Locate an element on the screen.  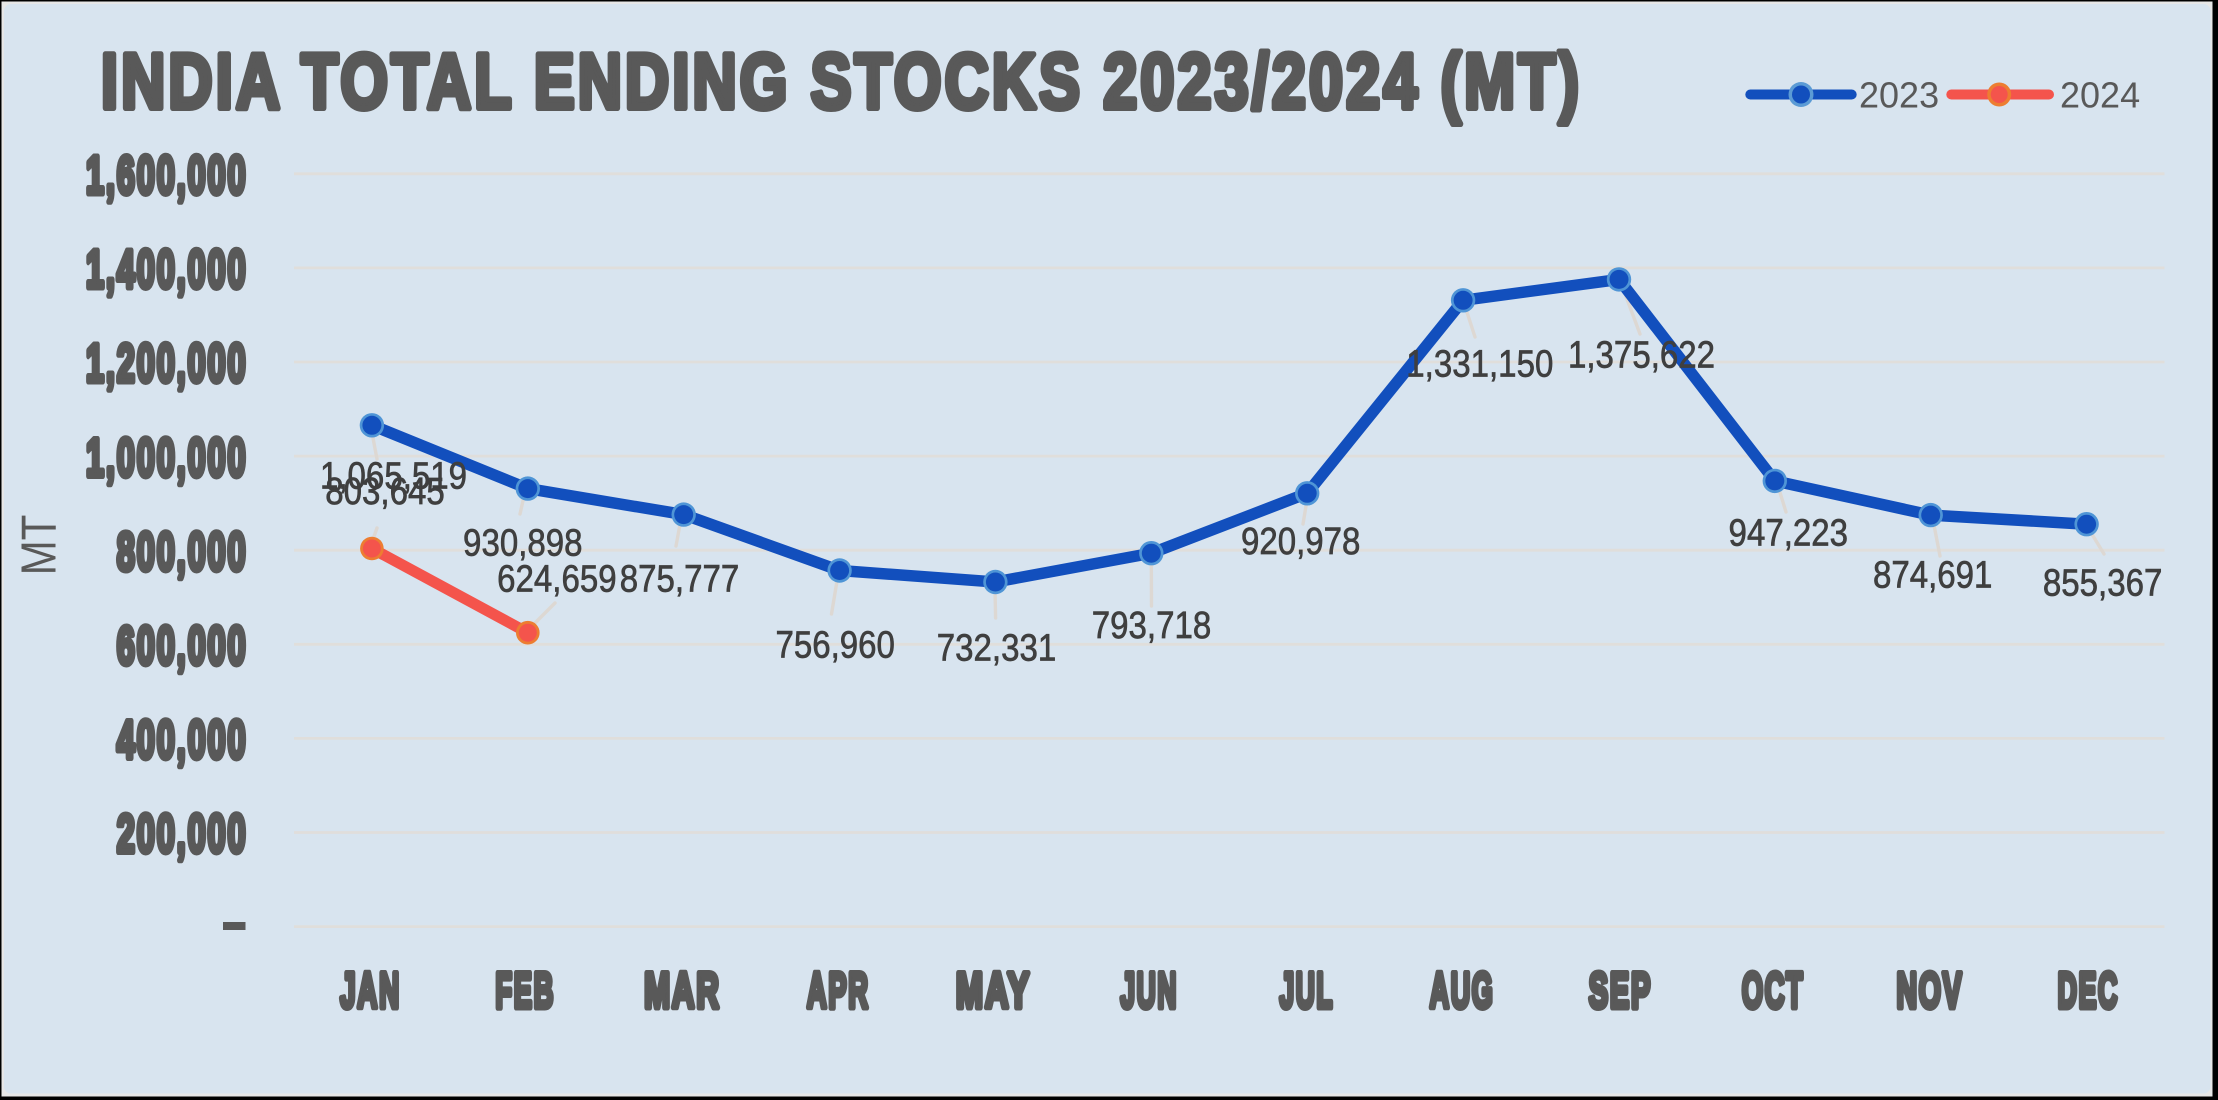
svg-text: 2024 is located at coordinates (2100, 95).